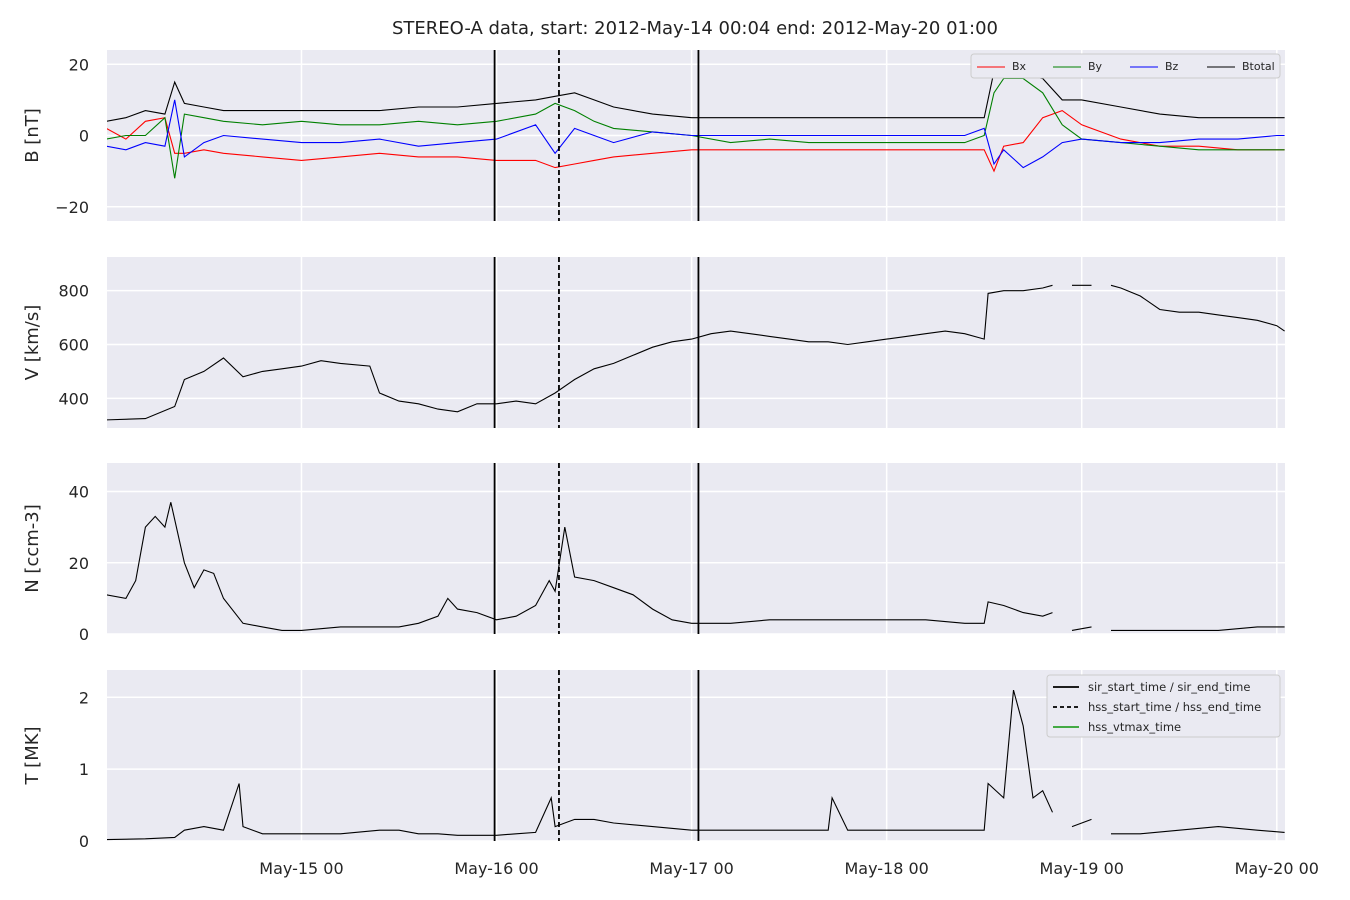 The width and height of the screenshot is (1350, 900). What do you see at coordinates (1172, 66) in the screenshot?
I see `legend-entry-bz: Bz` at bounding box center [1172, 66].